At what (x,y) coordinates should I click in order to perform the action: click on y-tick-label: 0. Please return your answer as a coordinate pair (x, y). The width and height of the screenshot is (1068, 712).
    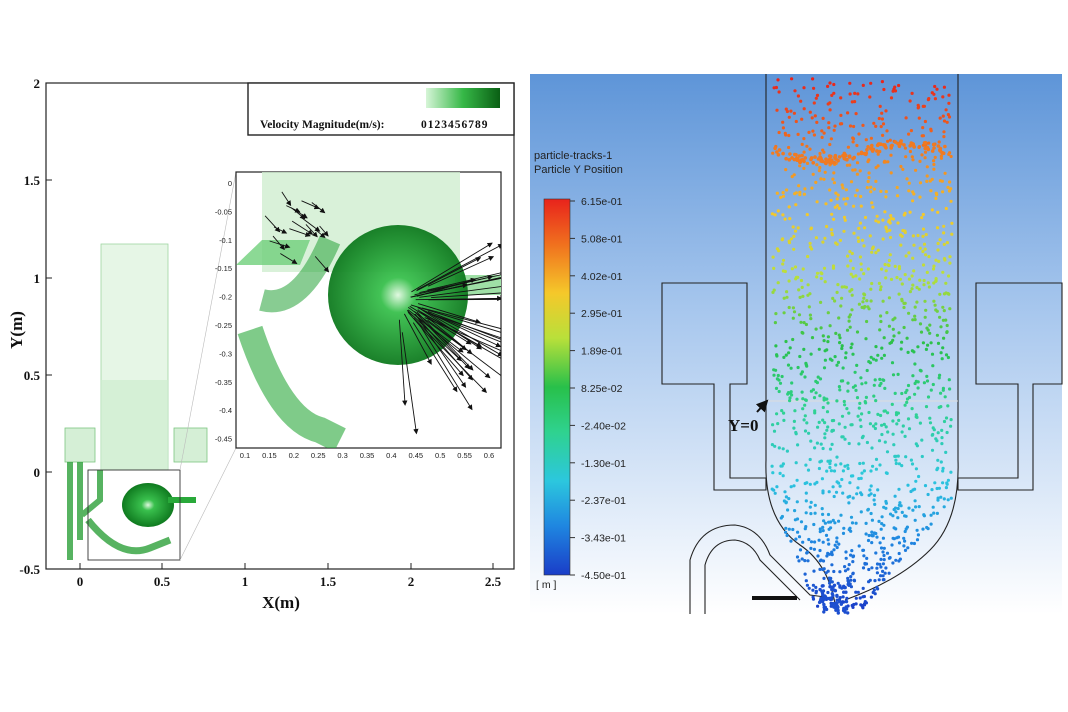
    Looking at the image, I should click on (37, 472).